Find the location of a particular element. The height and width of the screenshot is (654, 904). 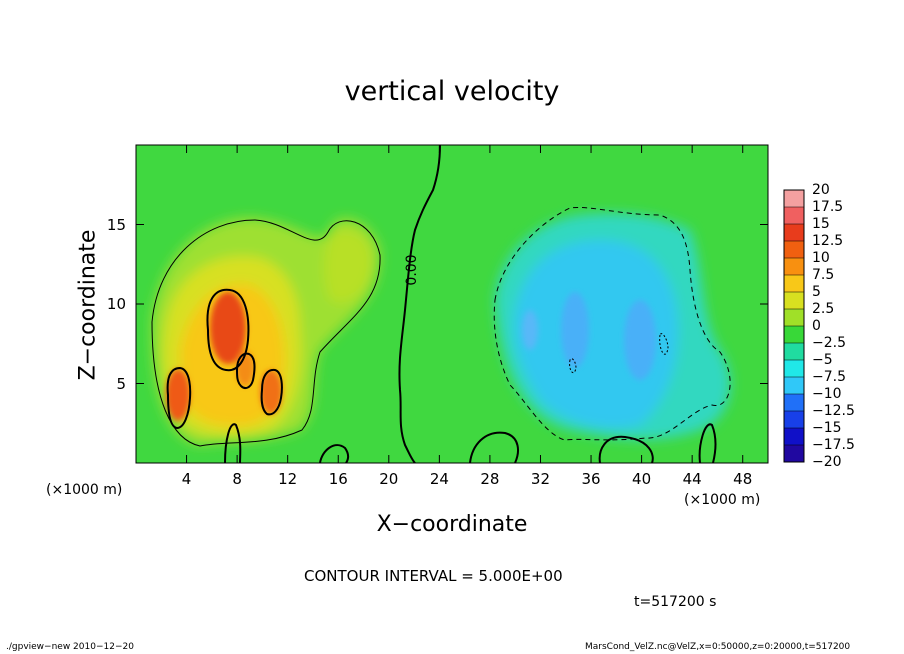

colorbar-label: 5 is located at coordinates (816, 292).